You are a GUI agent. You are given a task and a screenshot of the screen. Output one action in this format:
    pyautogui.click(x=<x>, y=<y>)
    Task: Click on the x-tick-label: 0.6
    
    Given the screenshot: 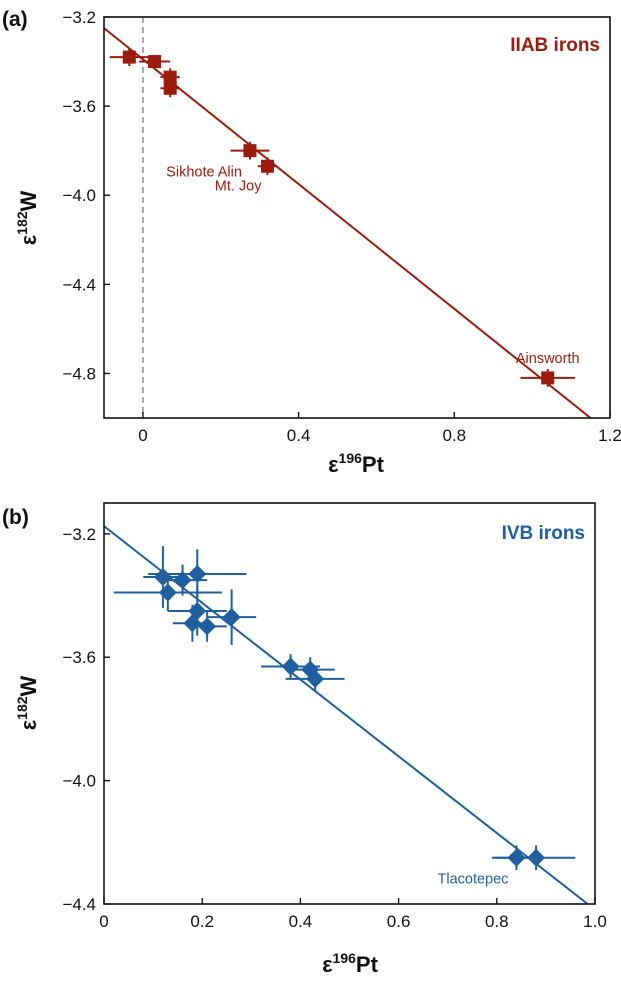 What is the action you would take?
    pyautogui.click(x=399, y=921)
    